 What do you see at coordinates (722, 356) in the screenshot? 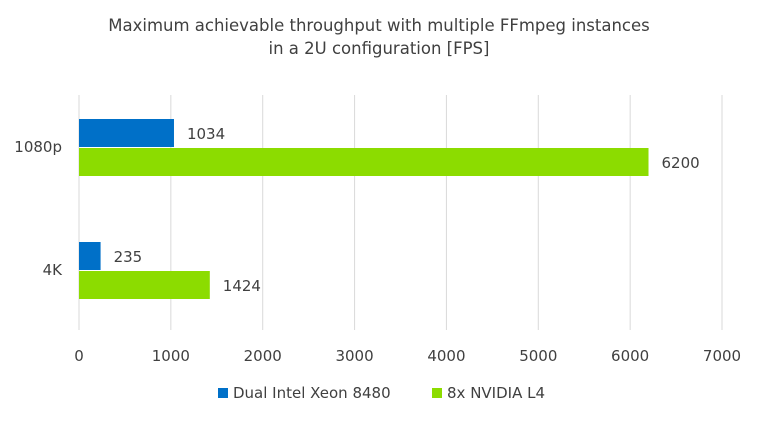
I see `x-tick-label: 7000` at bounding box center [722, 356].